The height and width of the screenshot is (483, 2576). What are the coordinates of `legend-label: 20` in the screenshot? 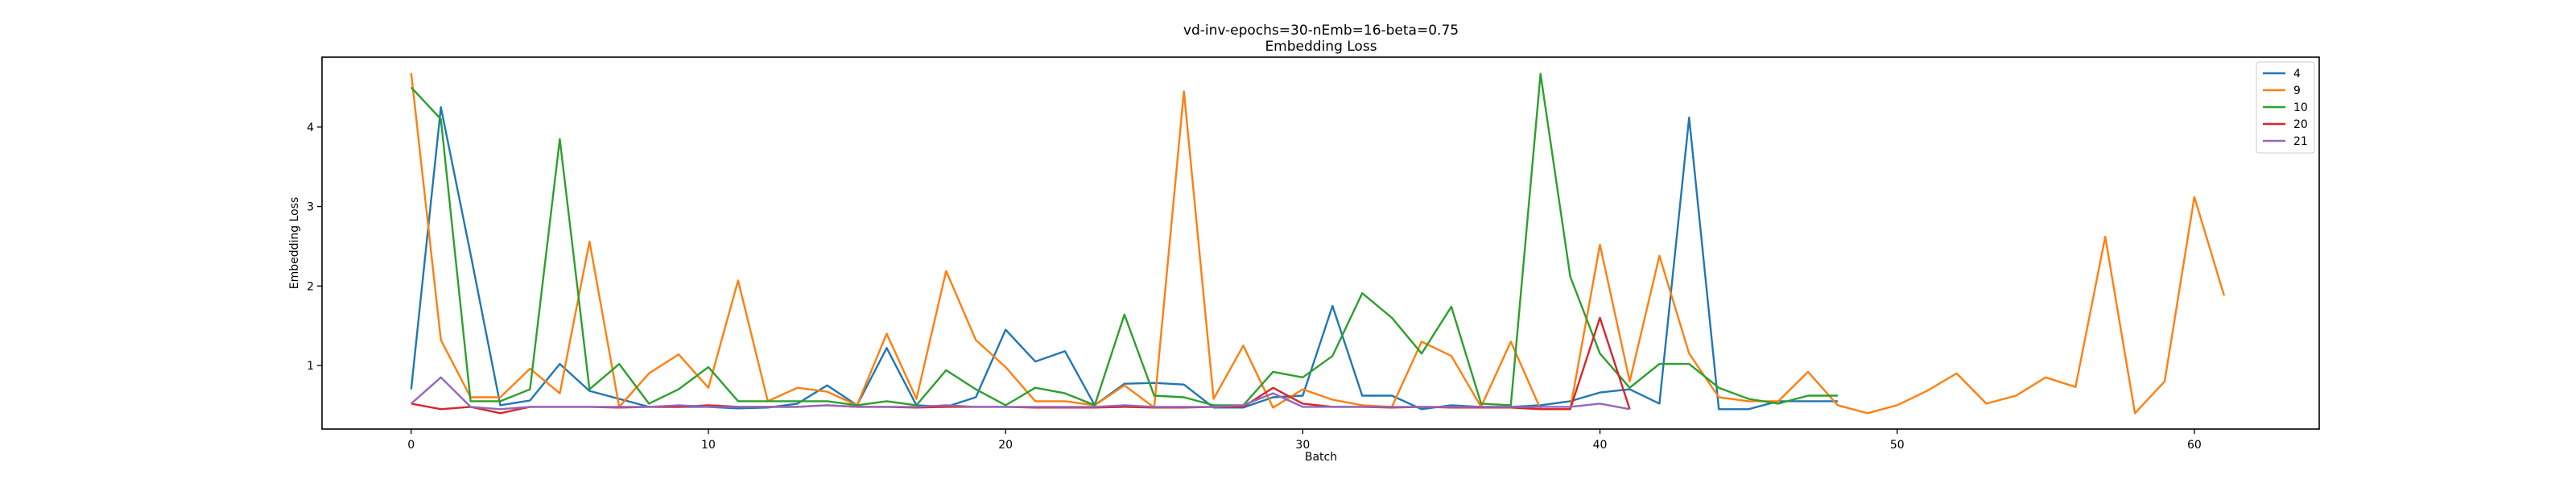 It's located at (2300, 124).